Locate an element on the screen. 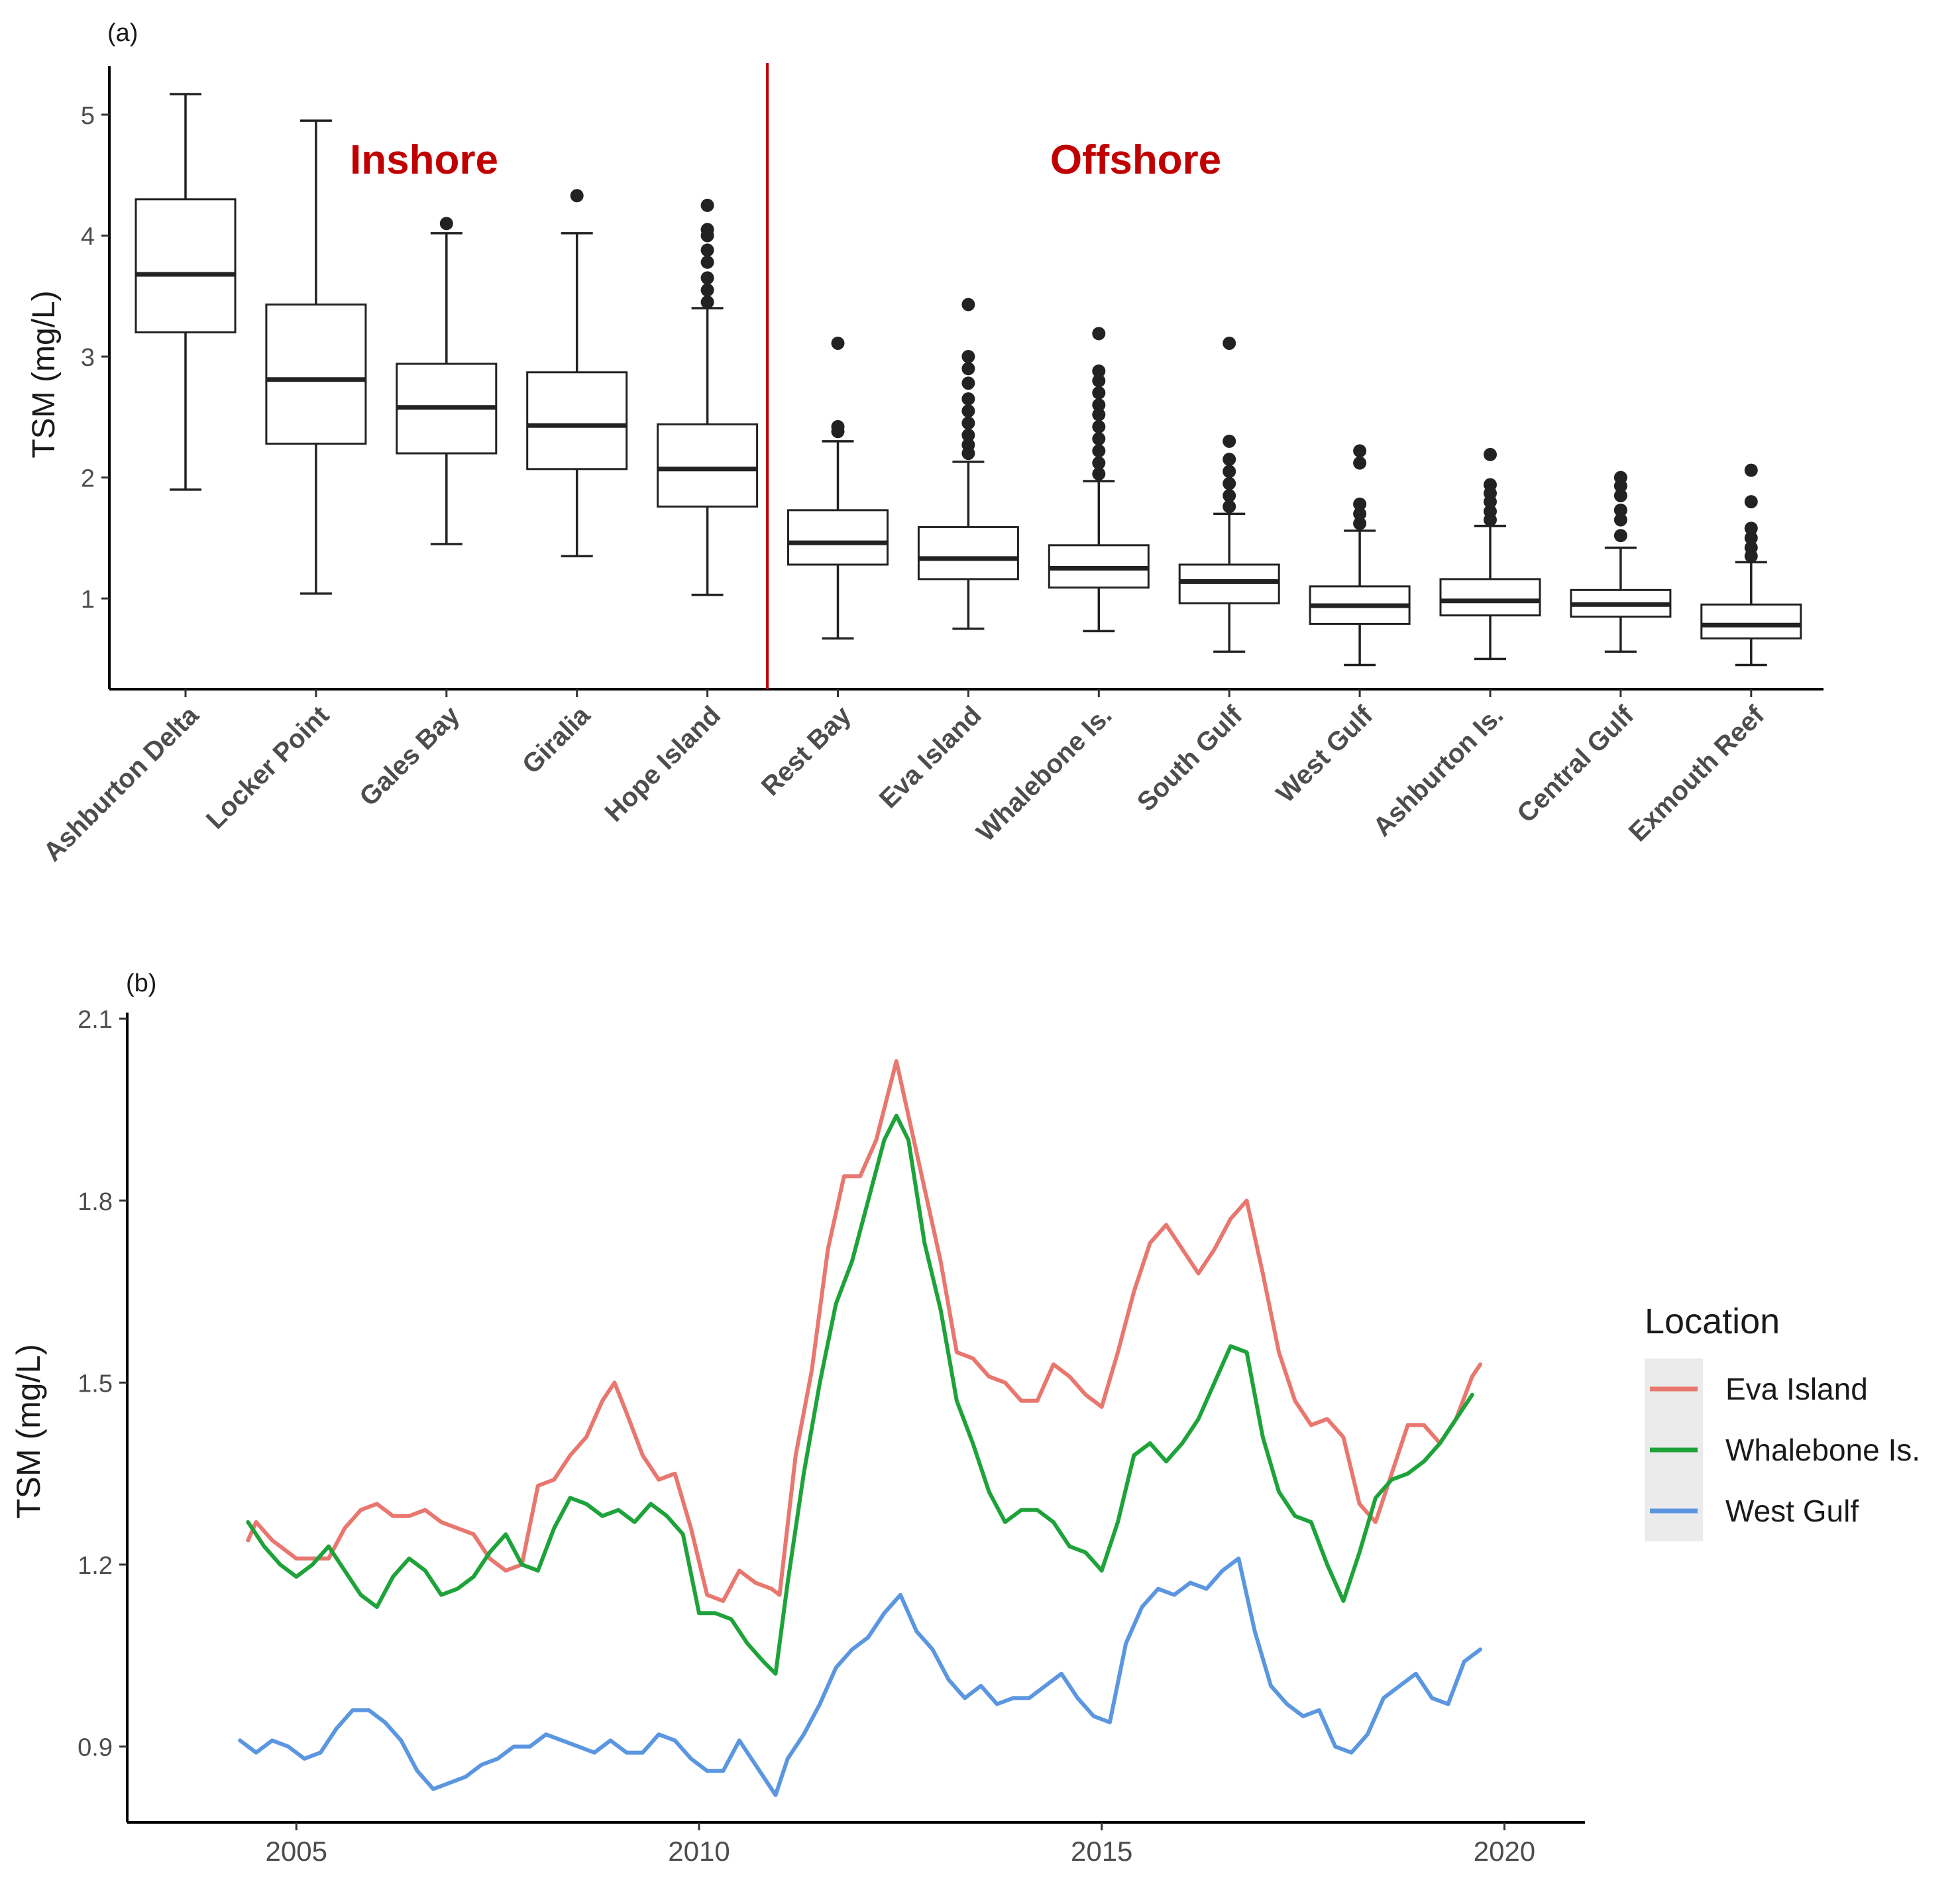  box-eva-island: Eva Island is located at coordinates (946, 556).